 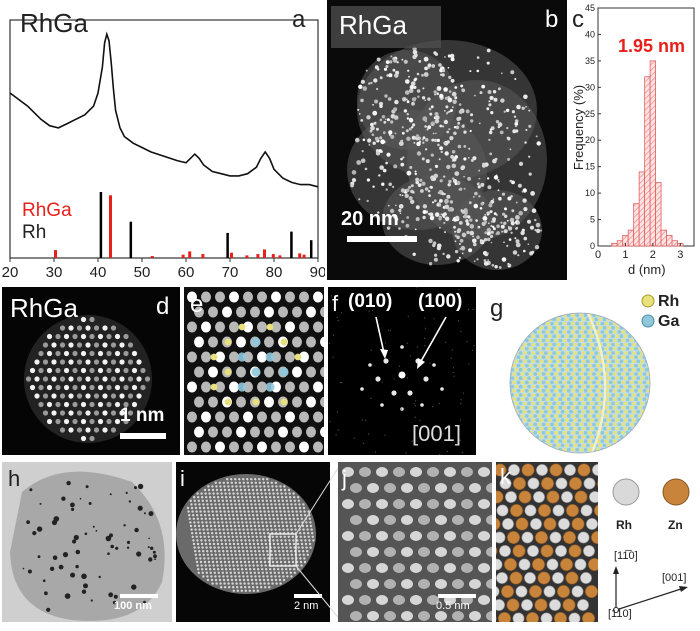 I want to click on fft-spots, so click(x=402, y=371).